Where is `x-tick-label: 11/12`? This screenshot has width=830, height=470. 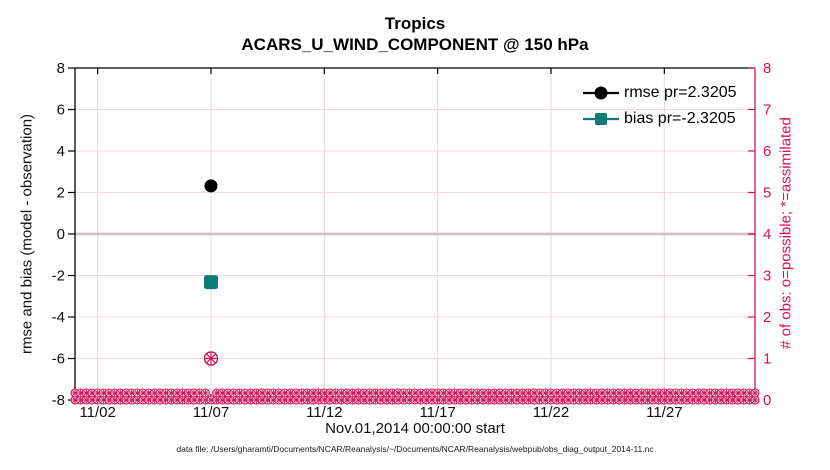
x-tick-label: 11/12 is located at coordinates (324, 412).